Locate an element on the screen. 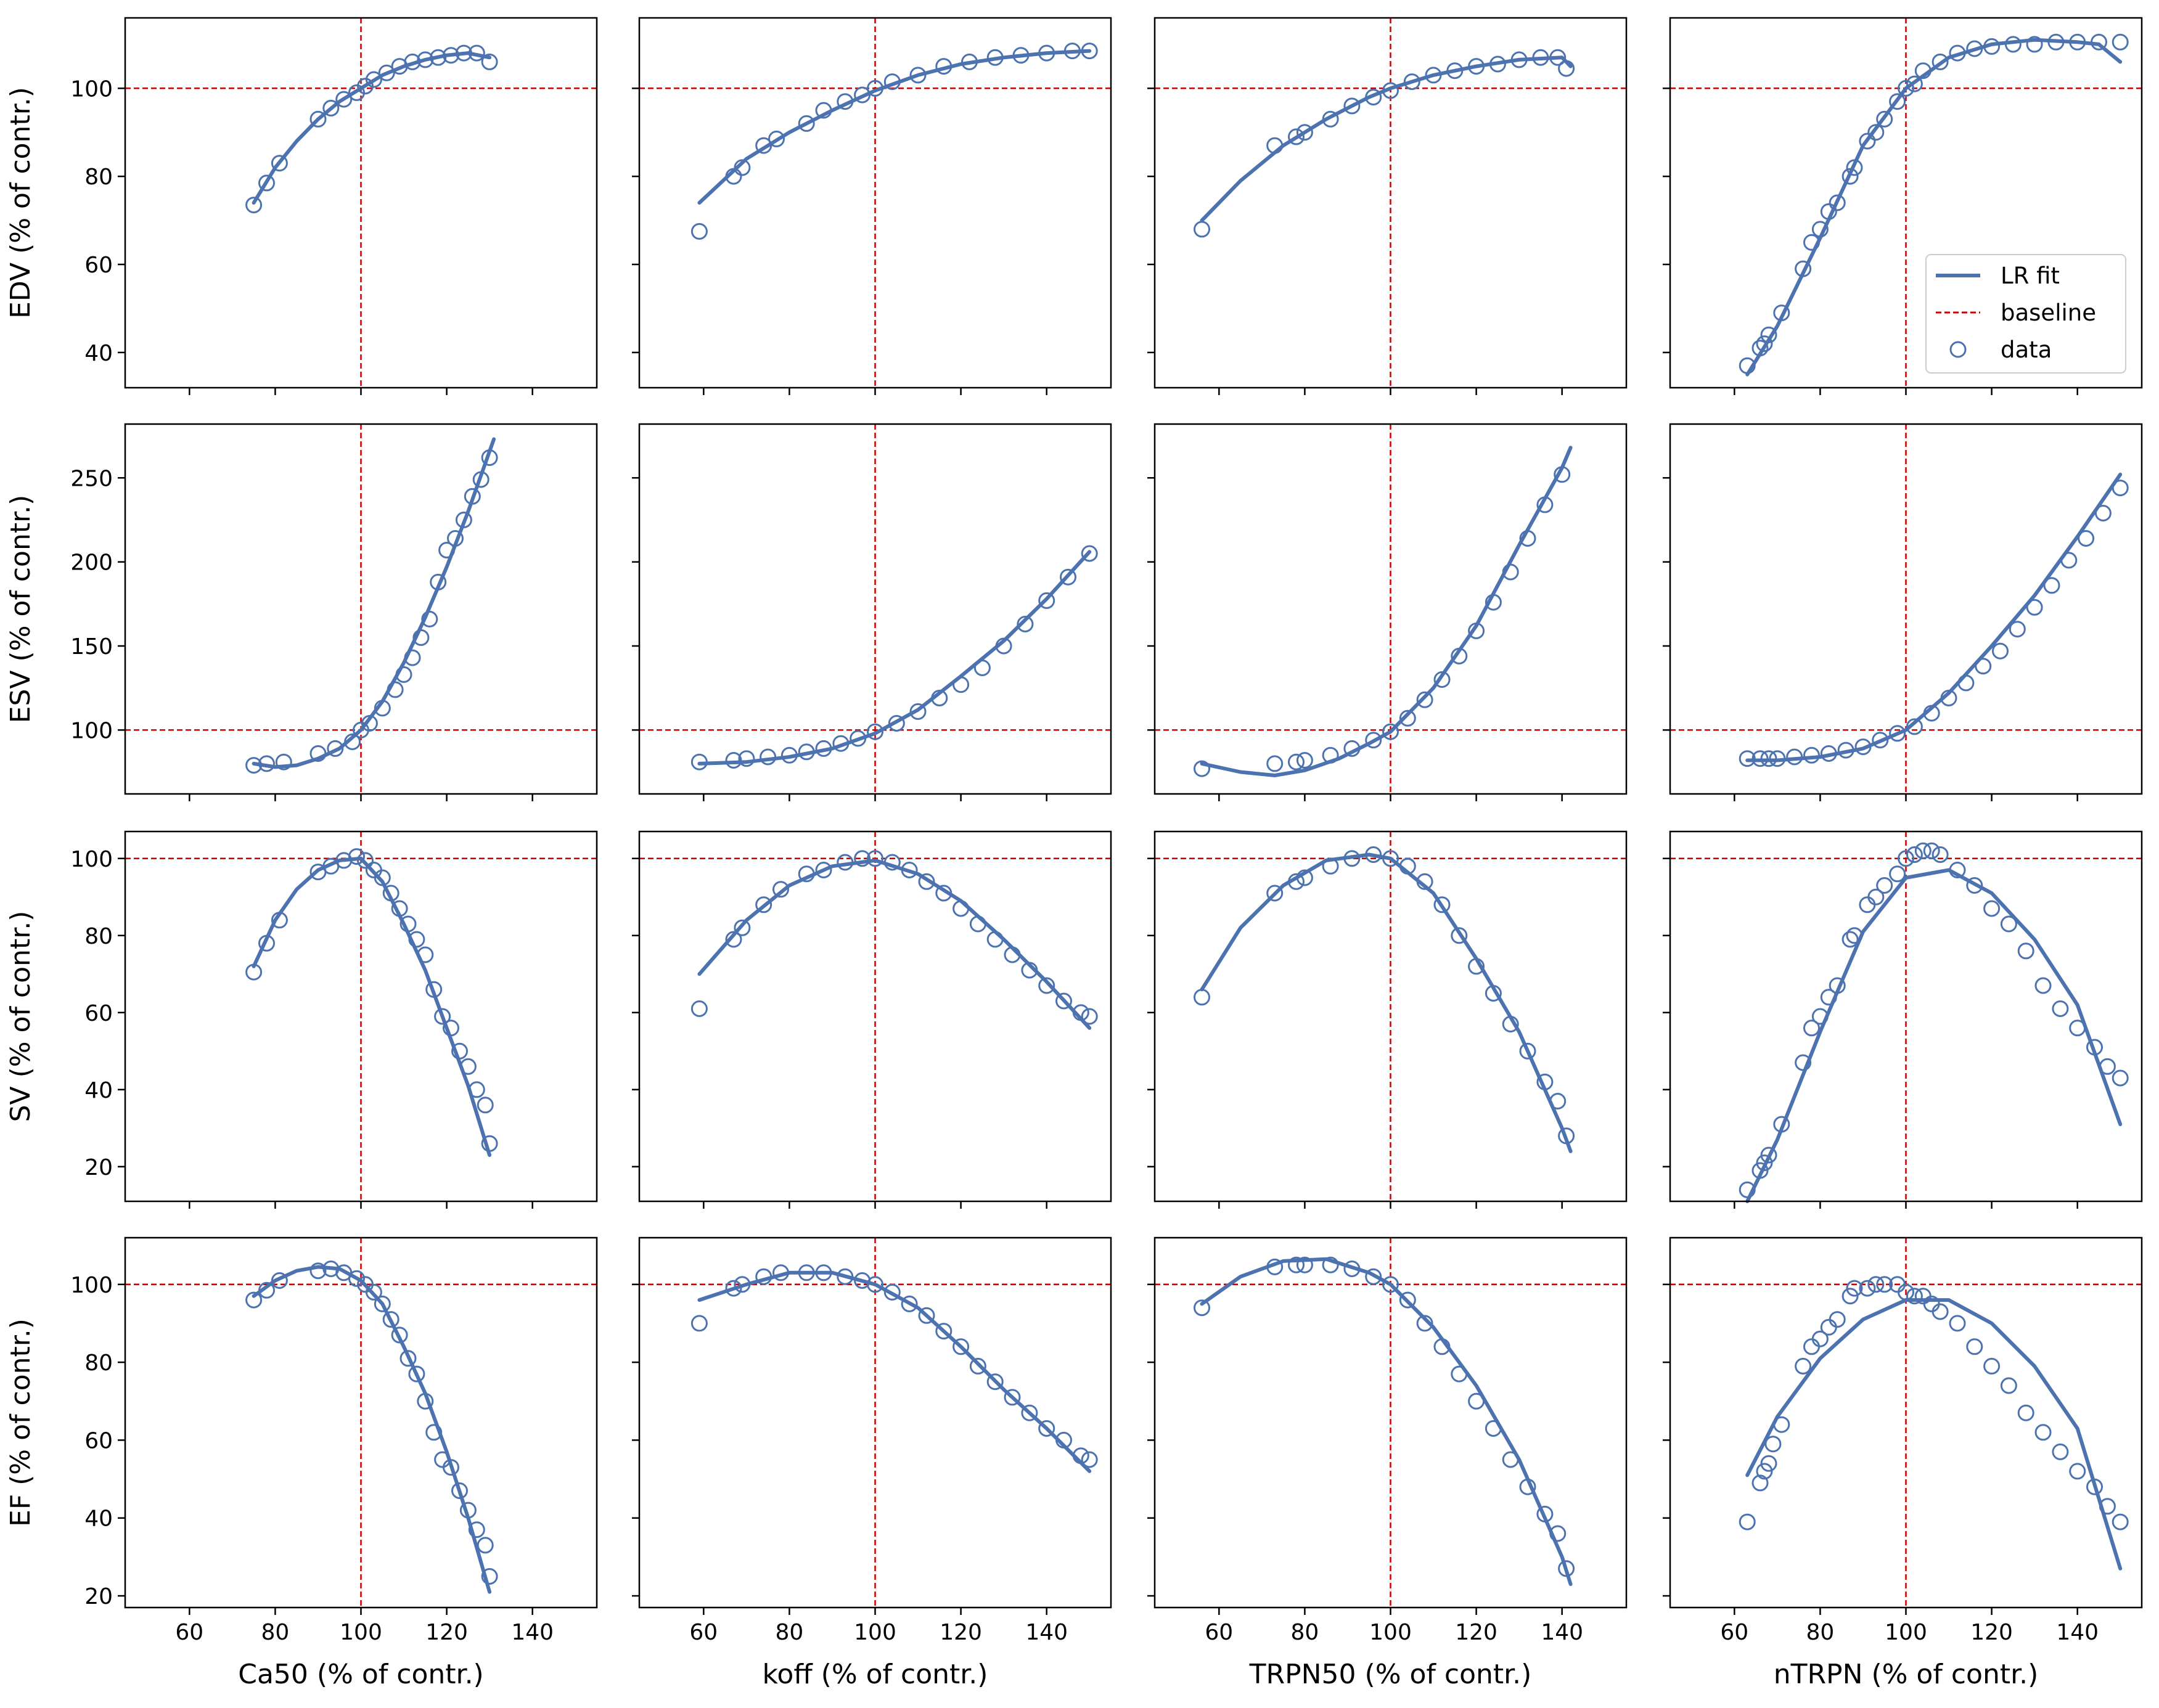 The width and height of the screenshot is (2159, 1708). y-tick-label: 100 is located at coordinates (91, 89).